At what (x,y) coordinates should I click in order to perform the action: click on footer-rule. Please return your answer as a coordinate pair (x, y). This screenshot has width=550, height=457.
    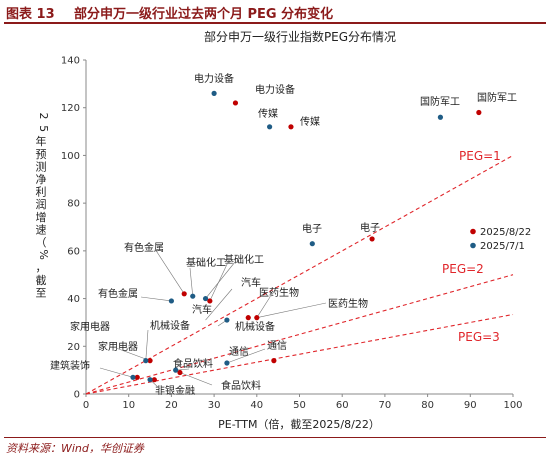
    Looking at the image, I should click on (275, 437).